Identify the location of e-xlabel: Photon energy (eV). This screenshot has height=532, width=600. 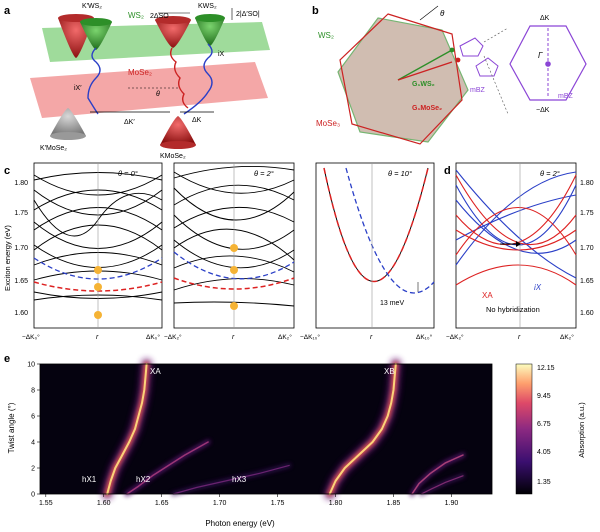
(240, 523).